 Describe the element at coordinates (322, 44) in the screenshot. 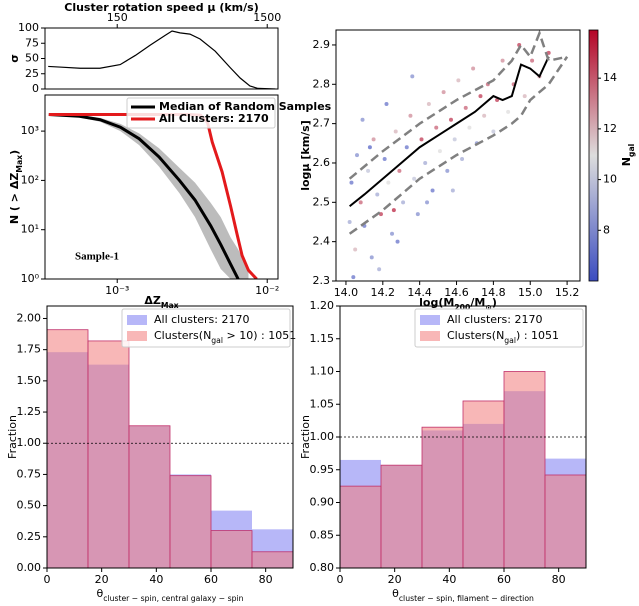

I see `y-tick-label: 2.9` at that location.